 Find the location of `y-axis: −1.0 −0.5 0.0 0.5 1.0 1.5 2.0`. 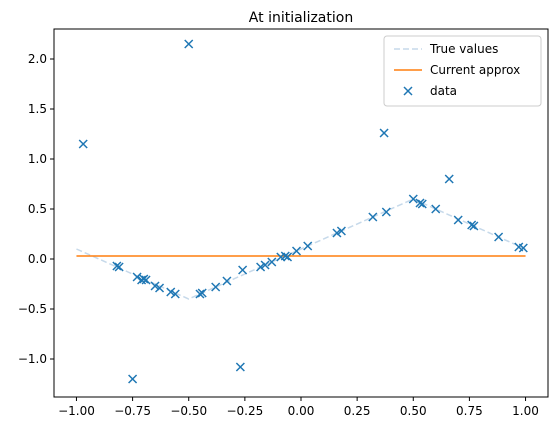

y-axis: −1.0 −0.5 0.0 0.5 1.0 1.5 2.0 is located at coordinates (36, 209).